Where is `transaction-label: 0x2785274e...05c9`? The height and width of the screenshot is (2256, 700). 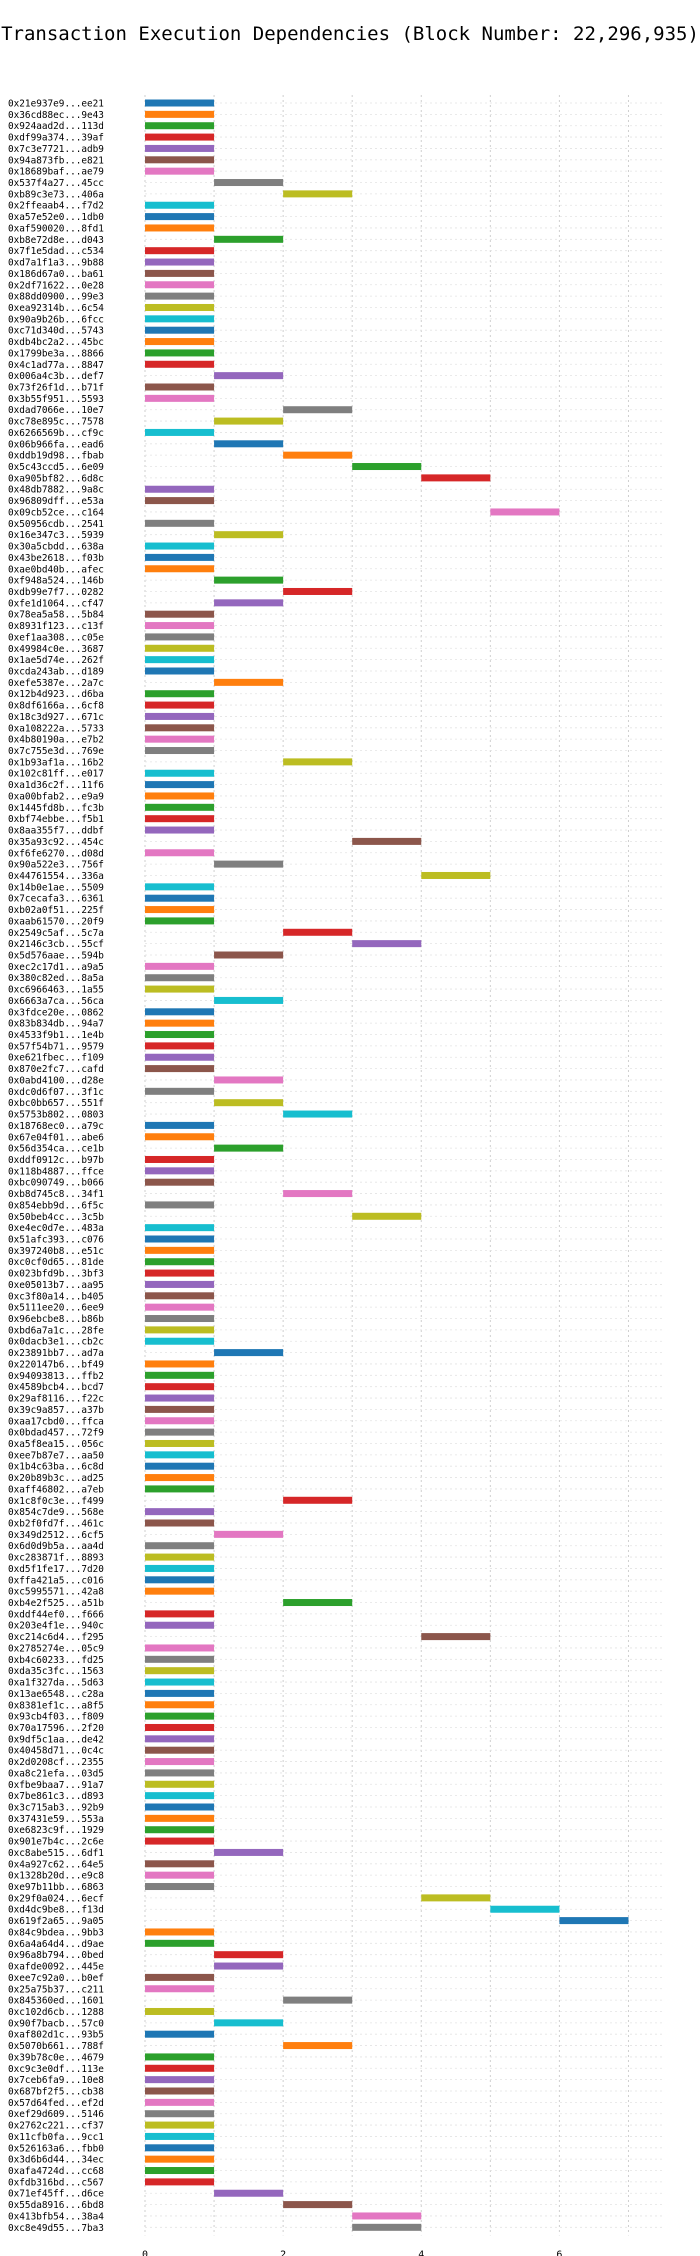 transaction-label: 0x2785274e...05c9 is located at coordinates (56, 1648).